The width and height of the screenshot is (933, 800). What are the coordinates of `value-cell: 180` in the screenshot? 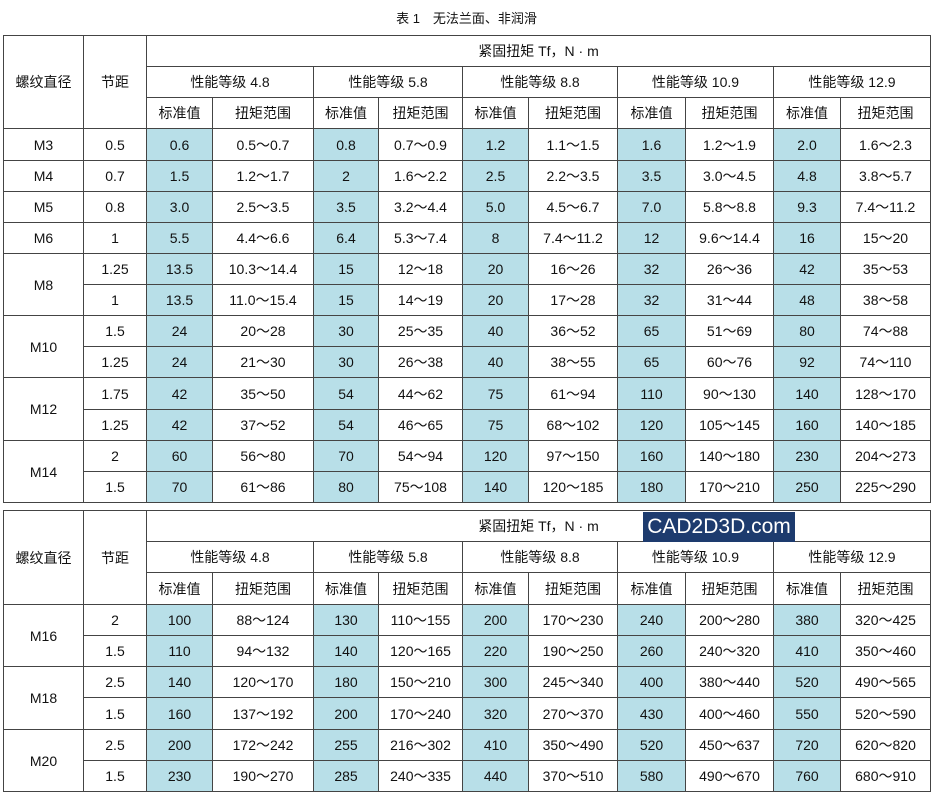 It's located at (346, 682).